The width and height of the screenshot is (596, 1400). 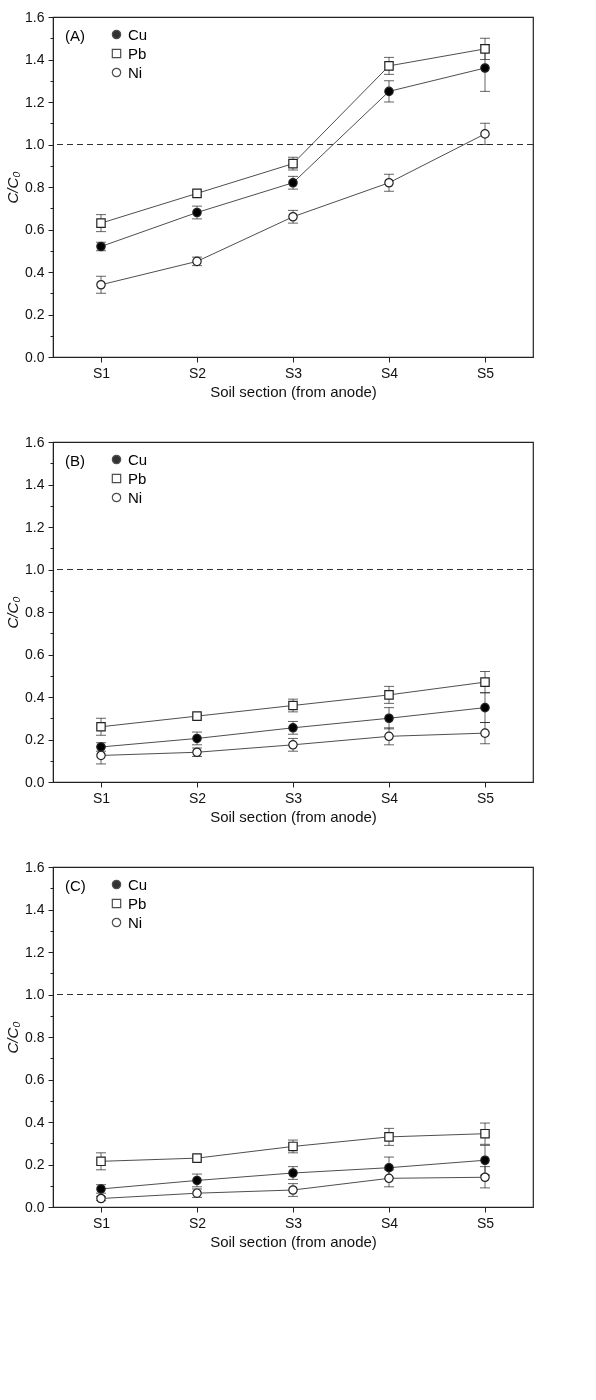 I want to click on annotation: (A), so click(x=75, y=35).